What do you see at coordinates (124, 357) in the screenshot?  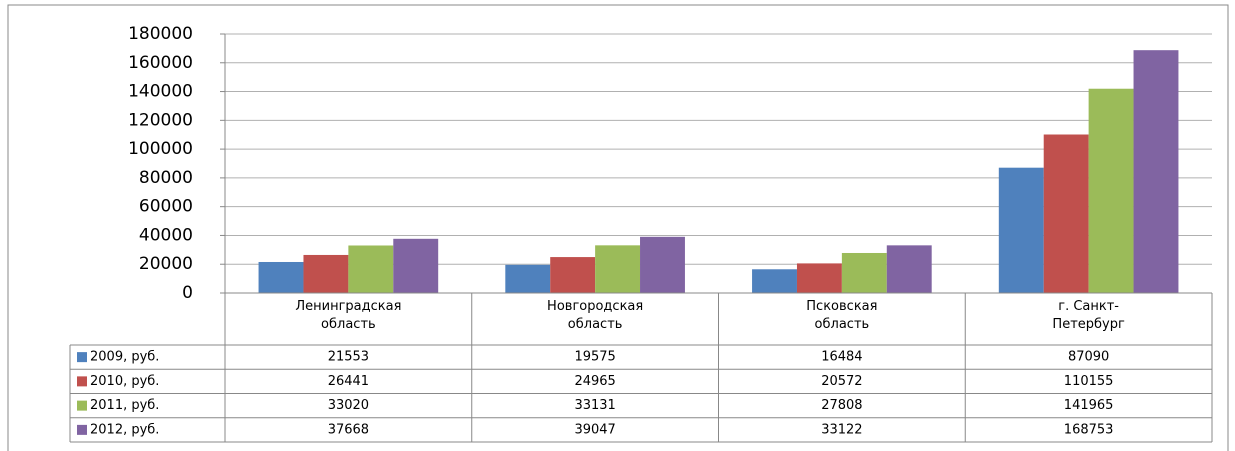 I see `legend-label: 2009, руб.` at bounding box center [124, 357].